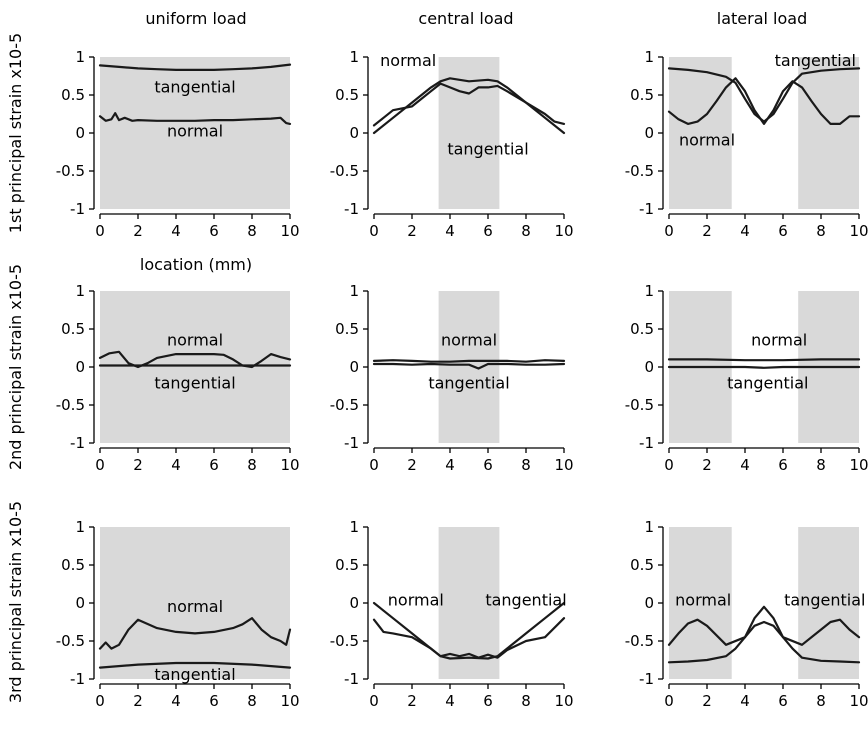  What do you see at coordinates (15, 367) in the screenshot?
I see `row-ylabel-2nd: 2nd principal strain x10-5` at bounding box center [15, 367].